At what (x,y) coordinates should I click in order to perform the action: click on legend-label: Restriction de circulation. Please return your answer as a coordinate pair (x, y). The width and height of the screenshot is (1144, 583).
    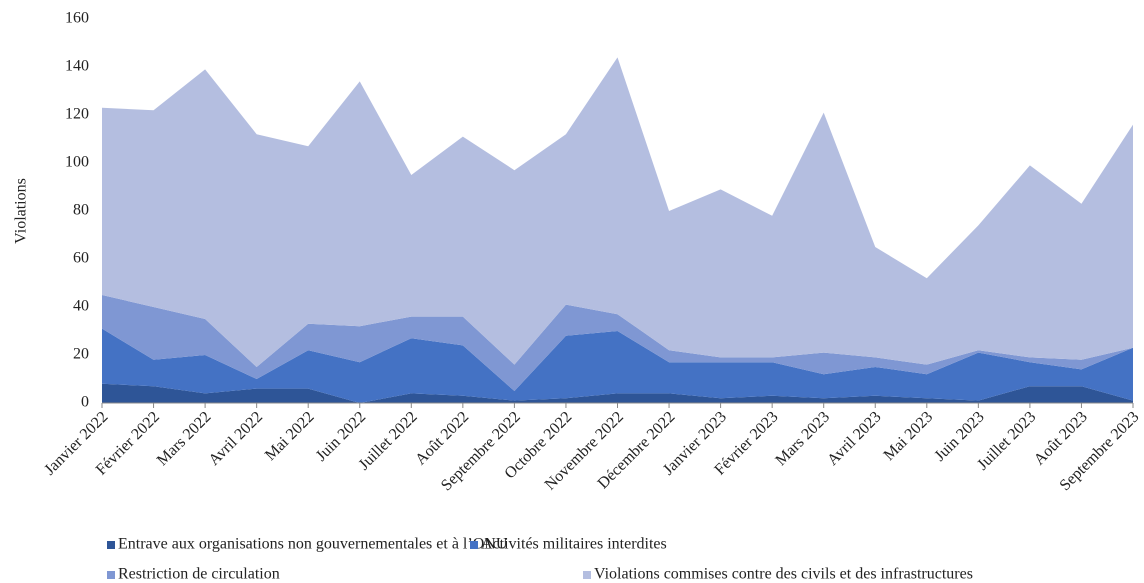
    Looking at the image, I should click on (199, 574).